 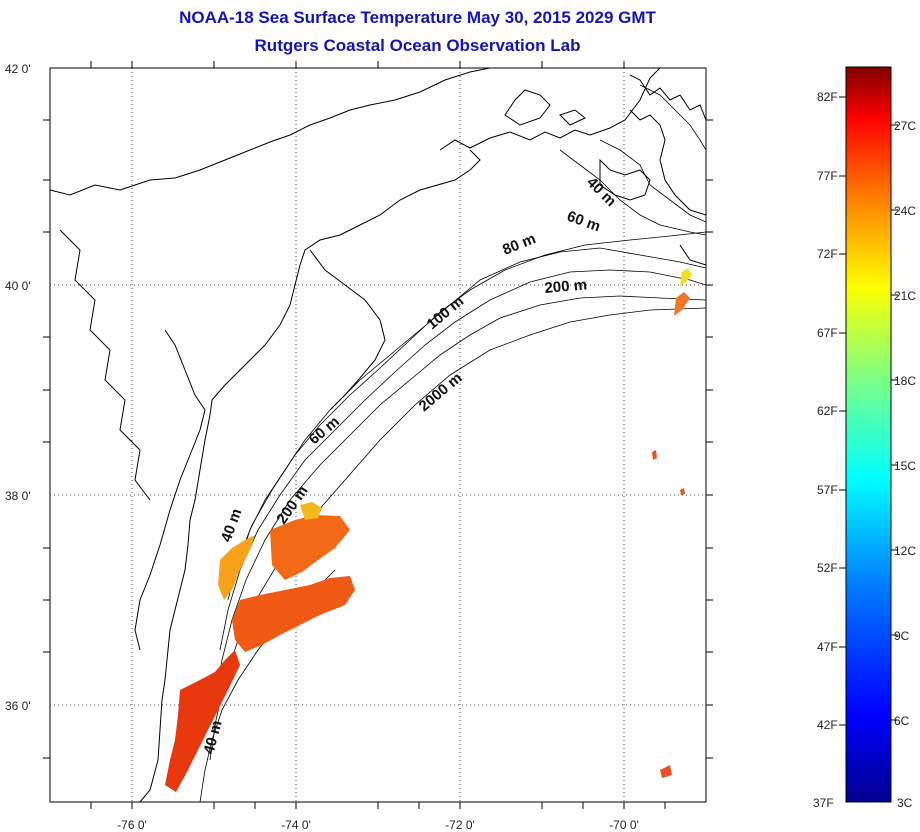 I want to click on colorbar, so click(x=868, y=434).